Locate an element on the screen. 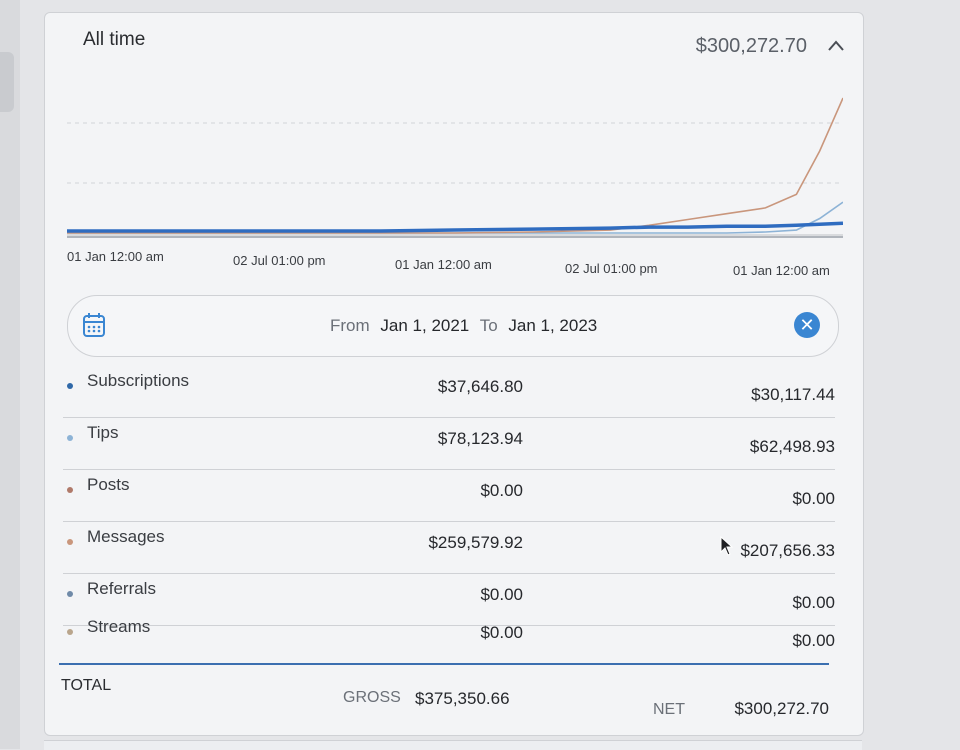  from-date: Jan 1, 2021 is located at coordinates (425, 325).